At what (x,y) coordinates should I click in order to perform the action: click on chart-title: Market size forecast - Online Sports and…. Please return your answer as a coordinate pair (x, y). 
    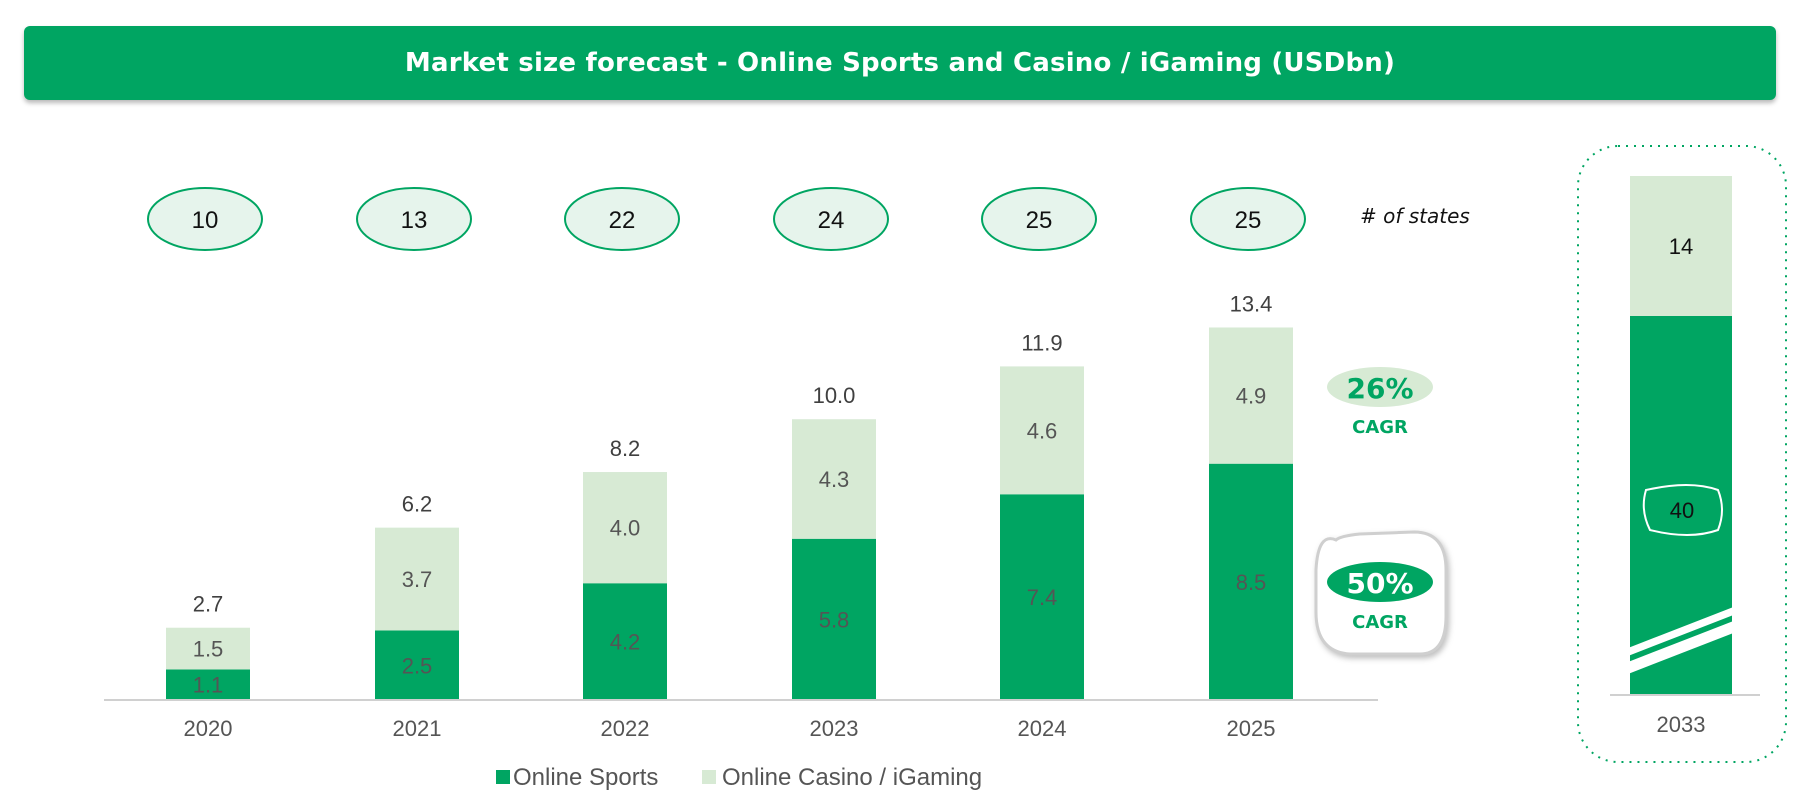
    Looking at the image, I should click on (900, 63).